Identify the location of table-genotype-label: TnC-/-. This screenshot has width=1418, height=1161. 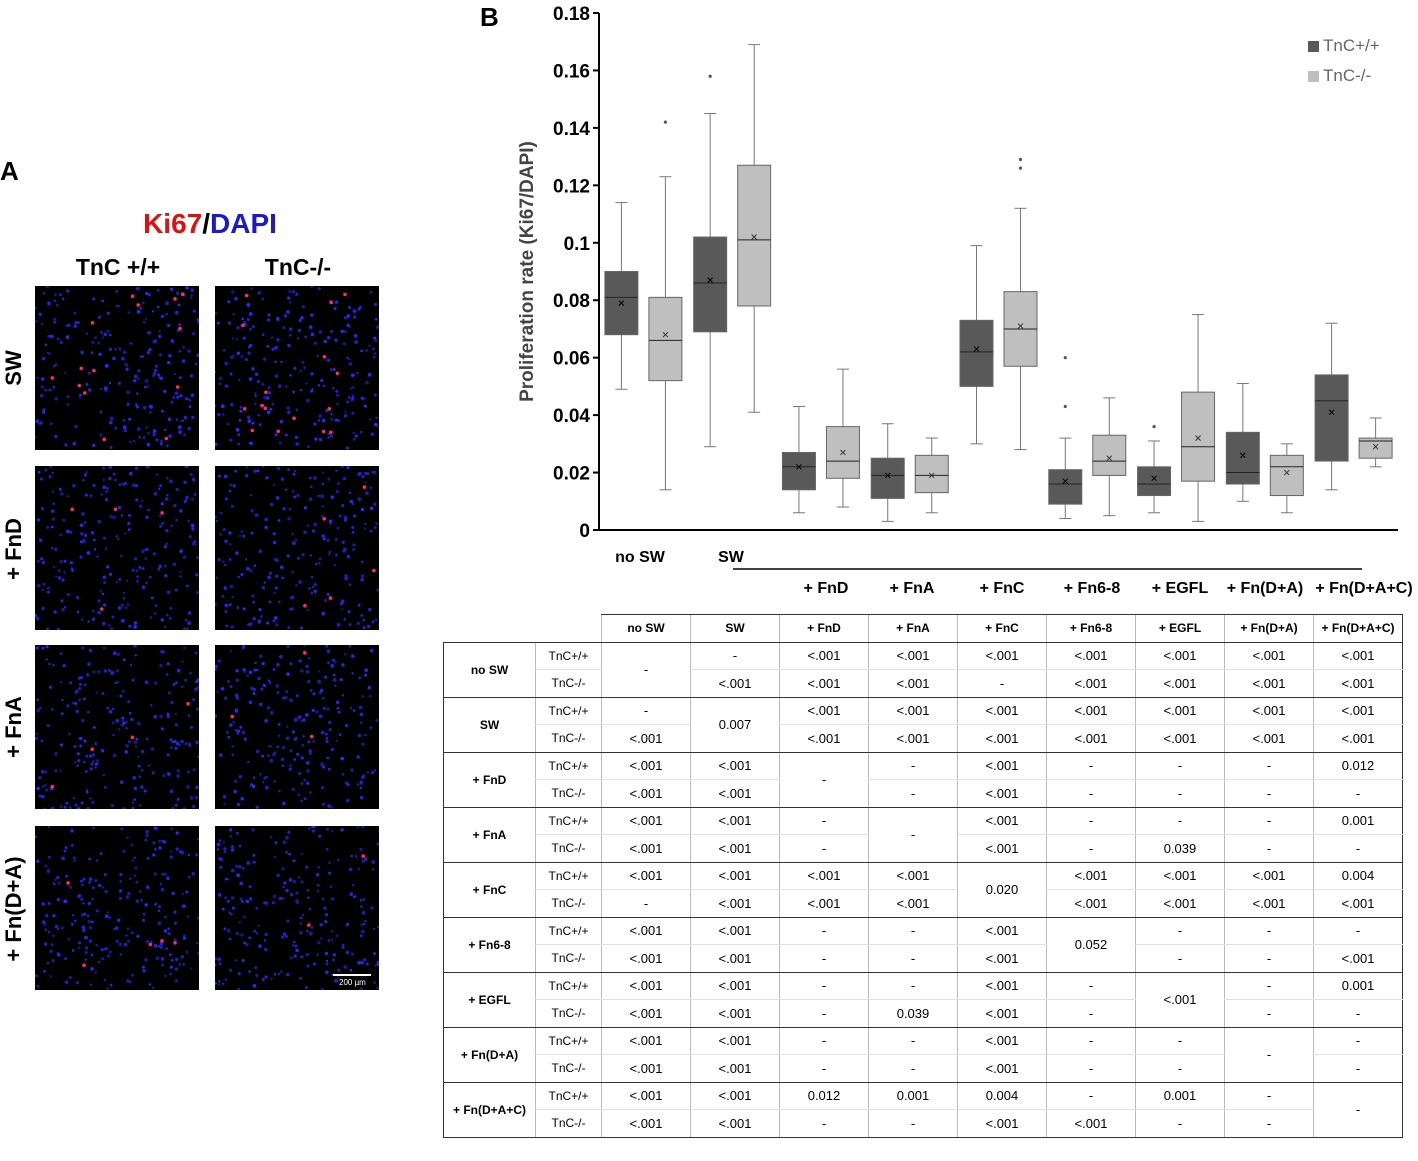
(568, 958).